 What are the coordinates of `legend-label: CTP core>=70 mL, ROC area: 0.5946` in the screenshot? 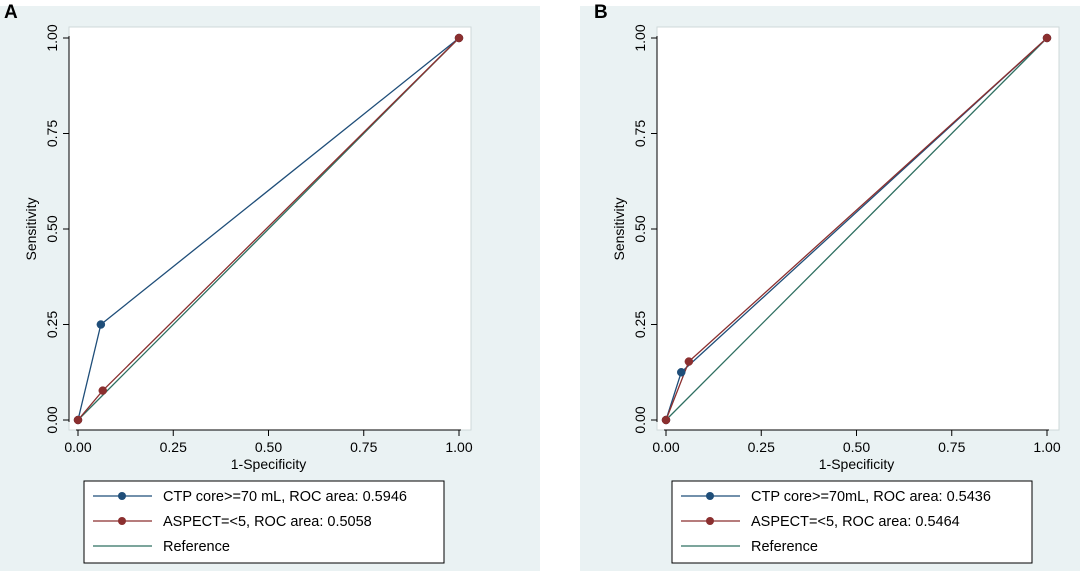 It's located at (285, 497).